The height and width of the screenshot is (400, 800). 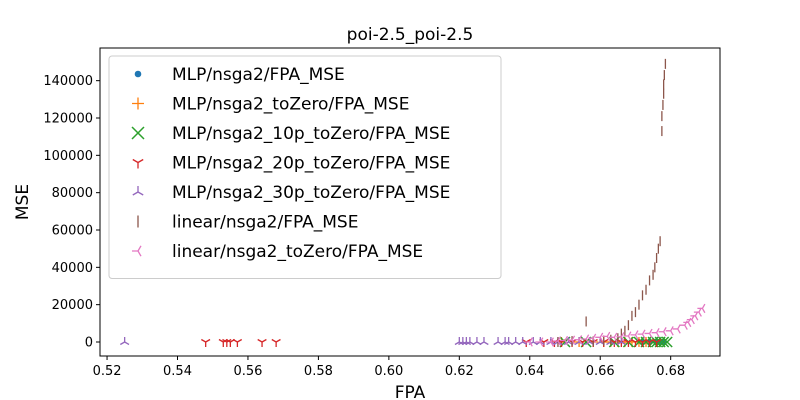 I want to click on y-tick-label: 0, so click(x=89, y=343).